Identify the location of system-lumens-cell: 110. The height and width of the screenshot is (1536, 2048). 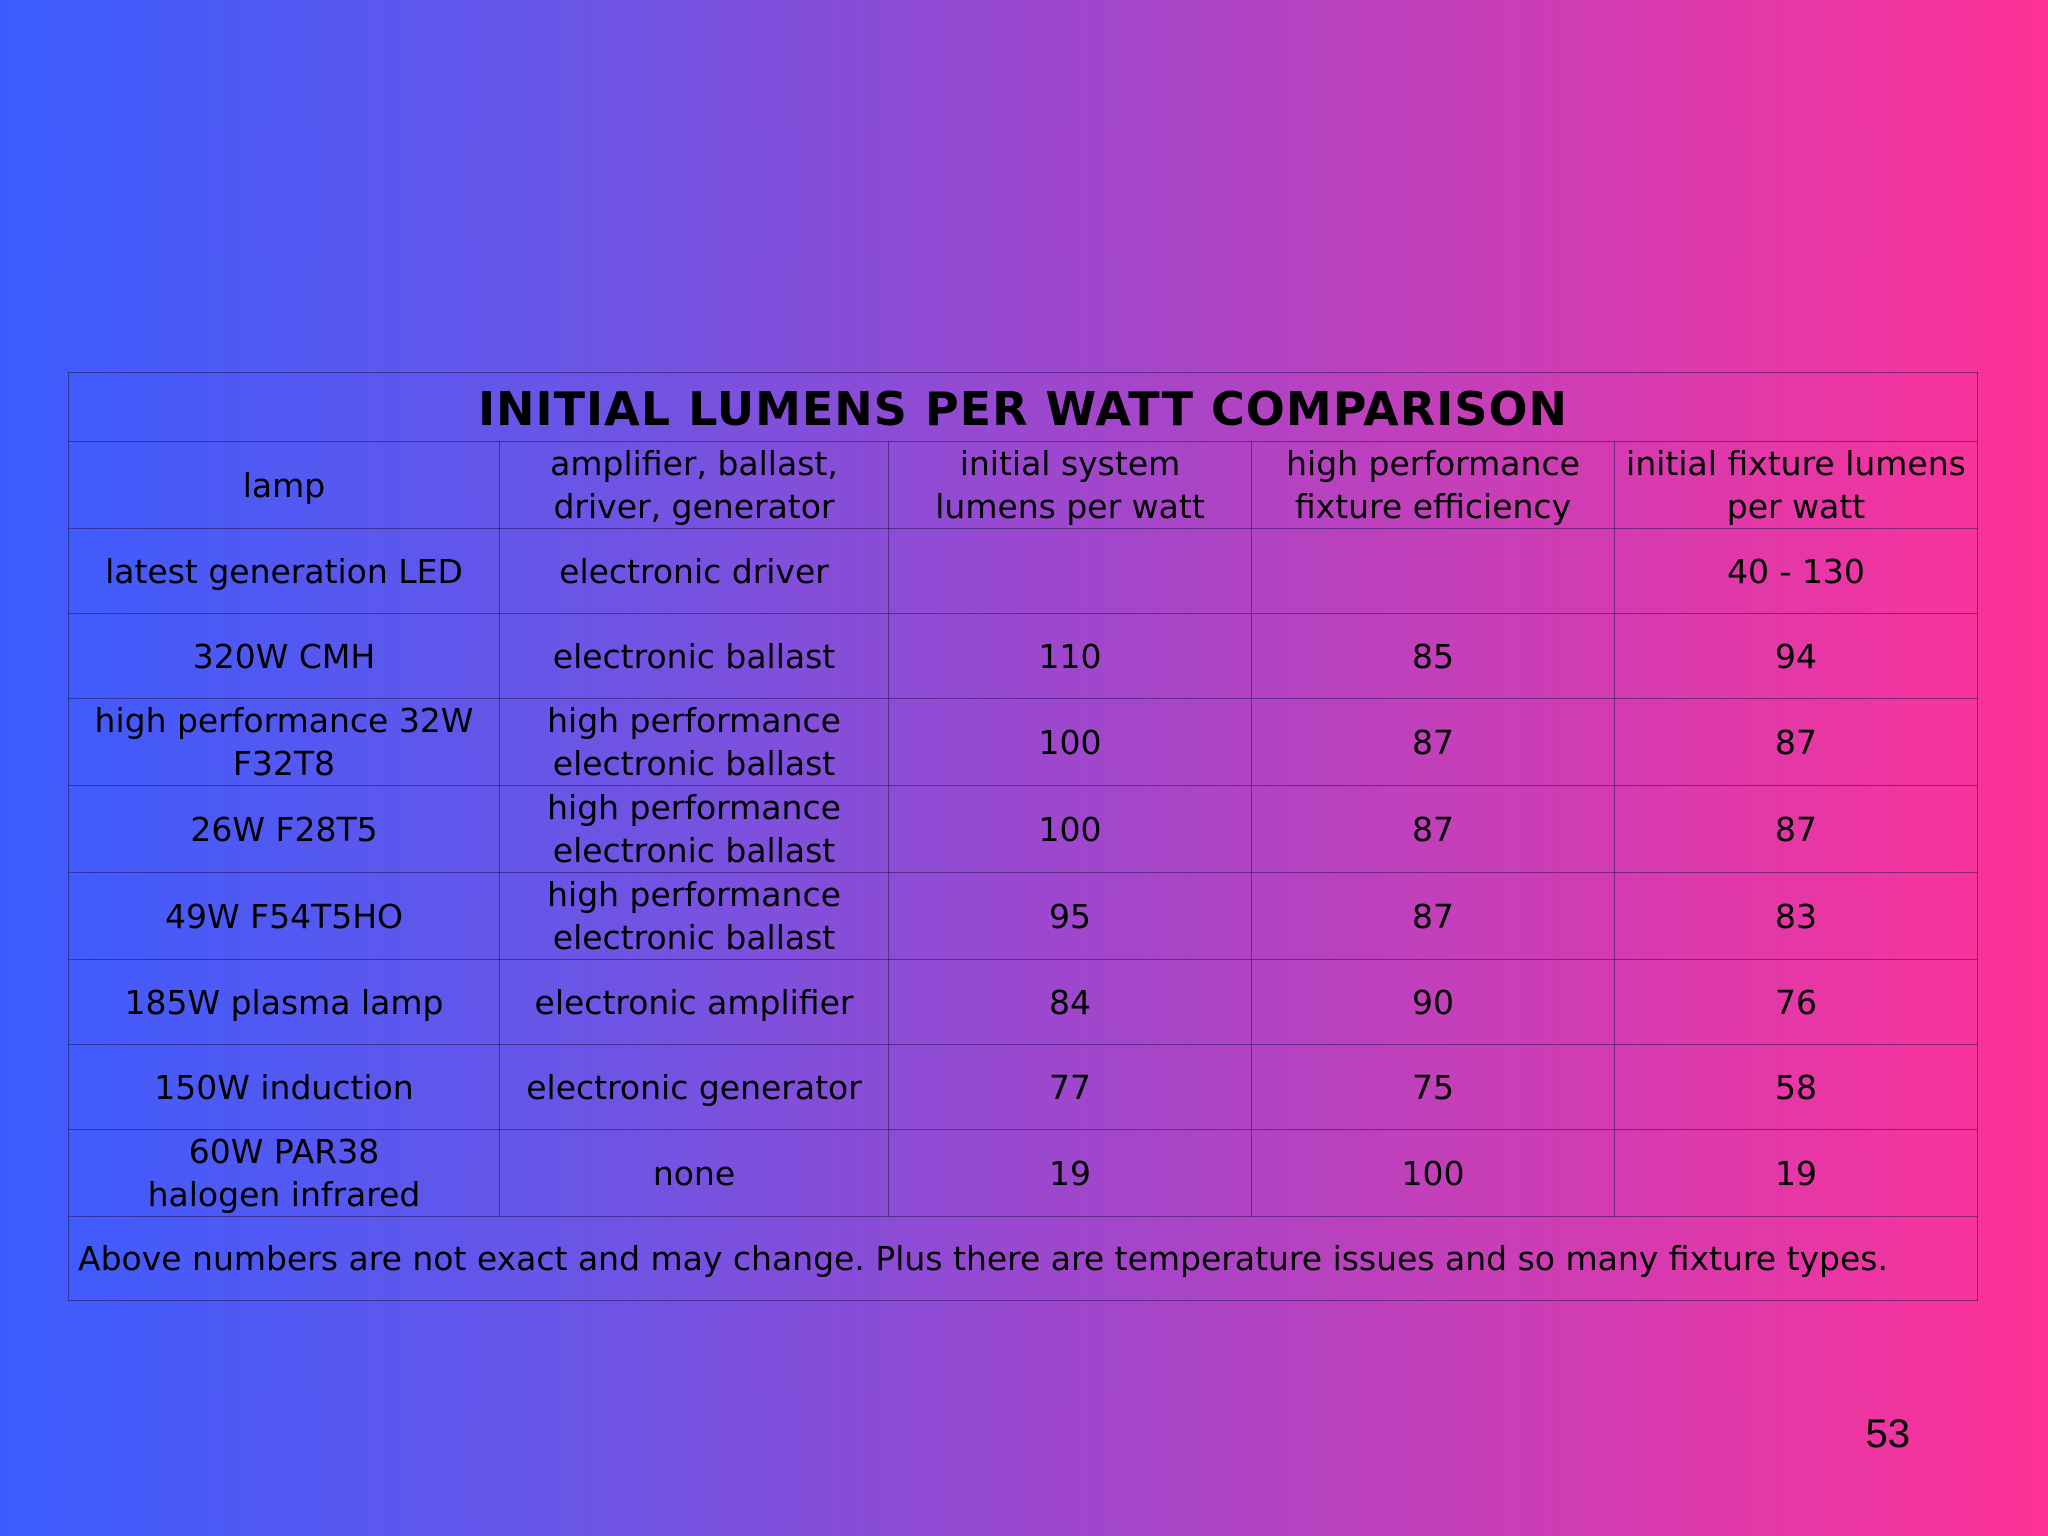
(1070, 656).